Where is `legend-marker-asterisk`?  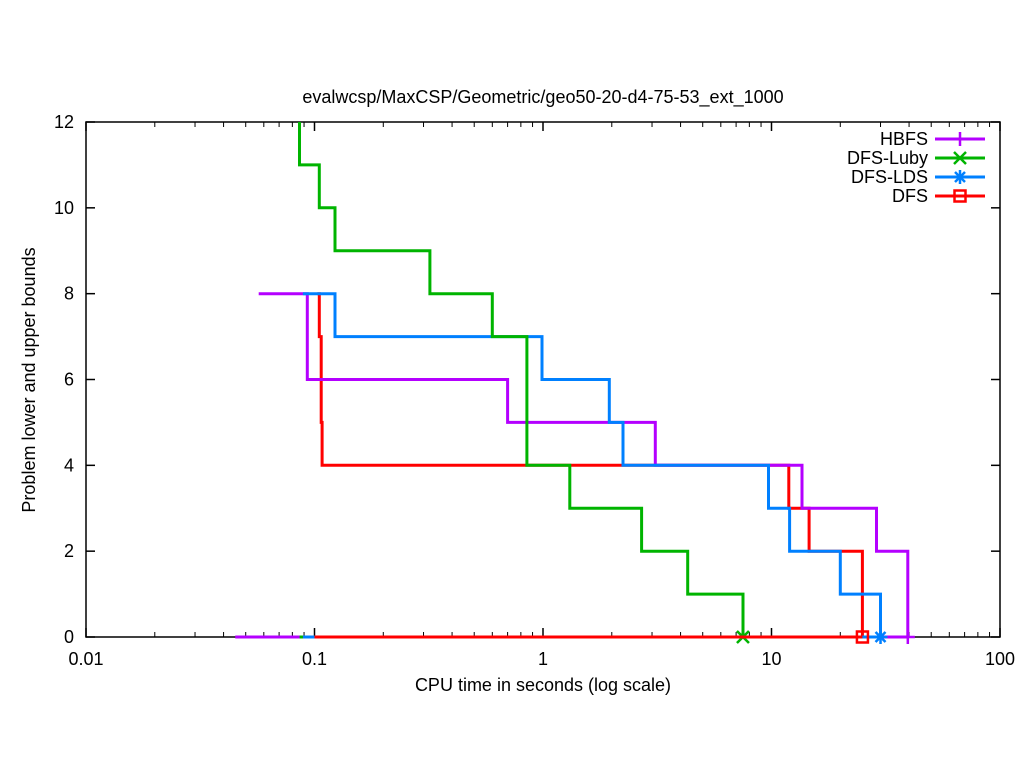
legend-marker-asterisk is located at coordinates (960, 177).